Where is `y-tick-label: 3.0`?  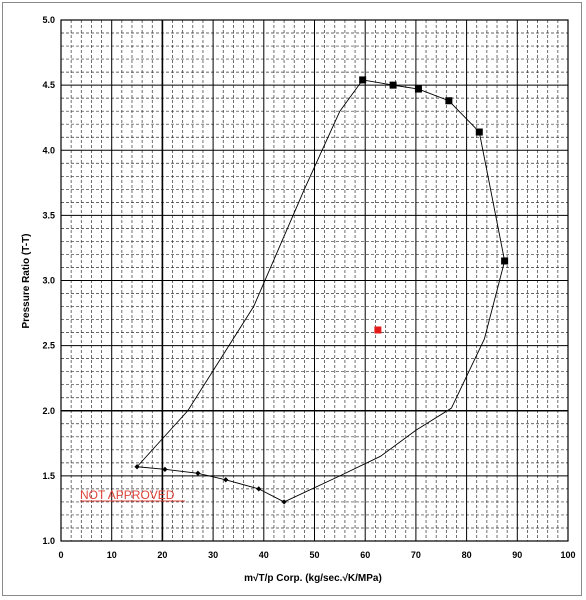
y-tick-label: 3.0 is located at coordinates (48, 281).